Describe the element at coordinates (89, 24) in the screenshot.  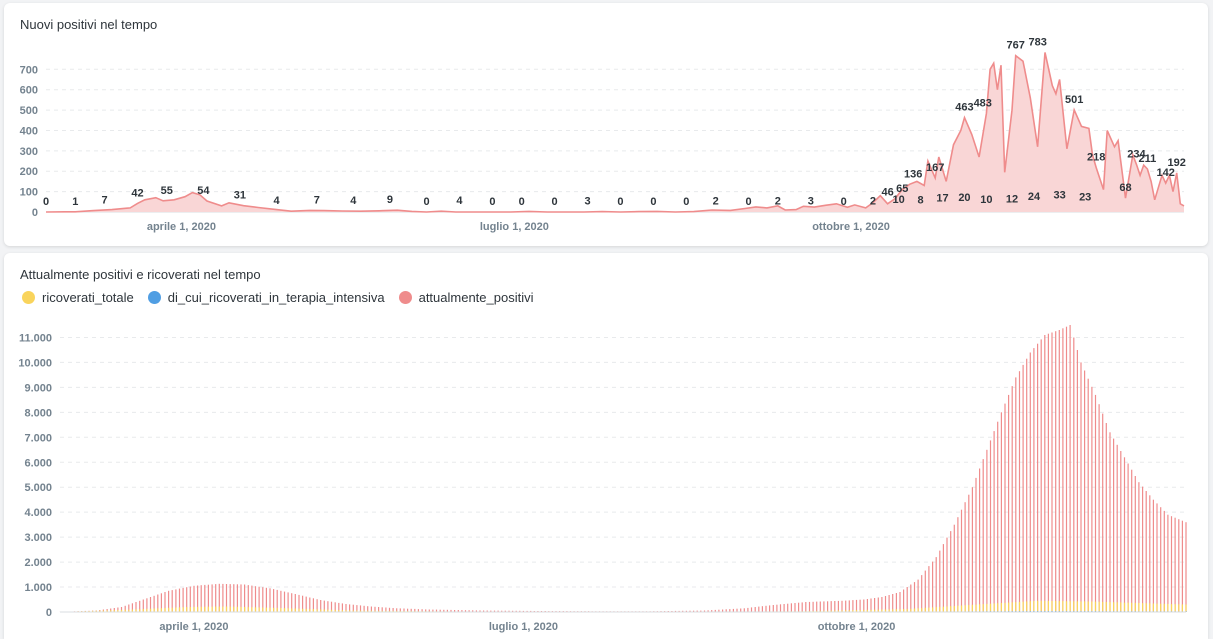
I see `chart-title: Nuovi positivi nel tempo` at that location.